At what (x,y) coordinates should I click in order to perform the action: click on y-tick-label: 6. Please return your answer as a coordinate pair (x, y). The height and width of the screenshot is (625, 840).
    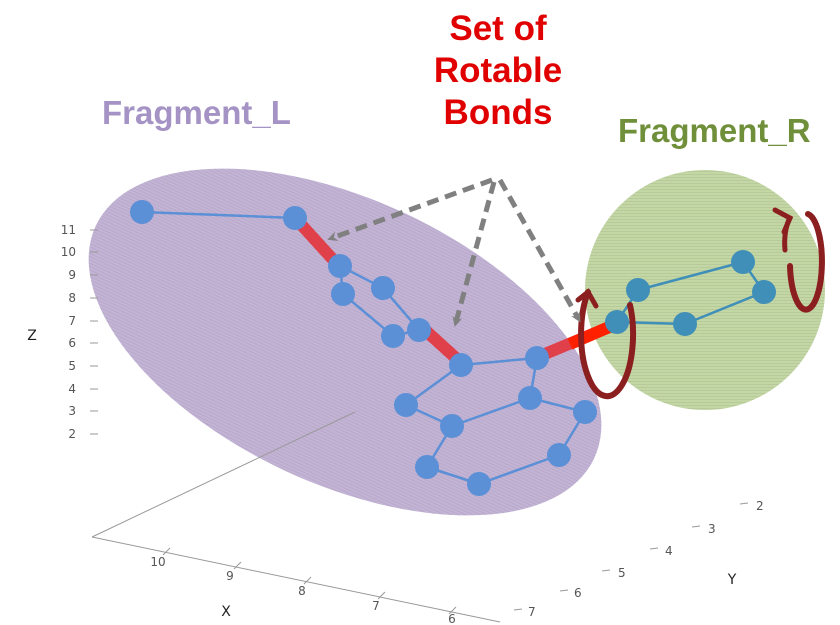
    Looking at the image, I should click on (578, 593).